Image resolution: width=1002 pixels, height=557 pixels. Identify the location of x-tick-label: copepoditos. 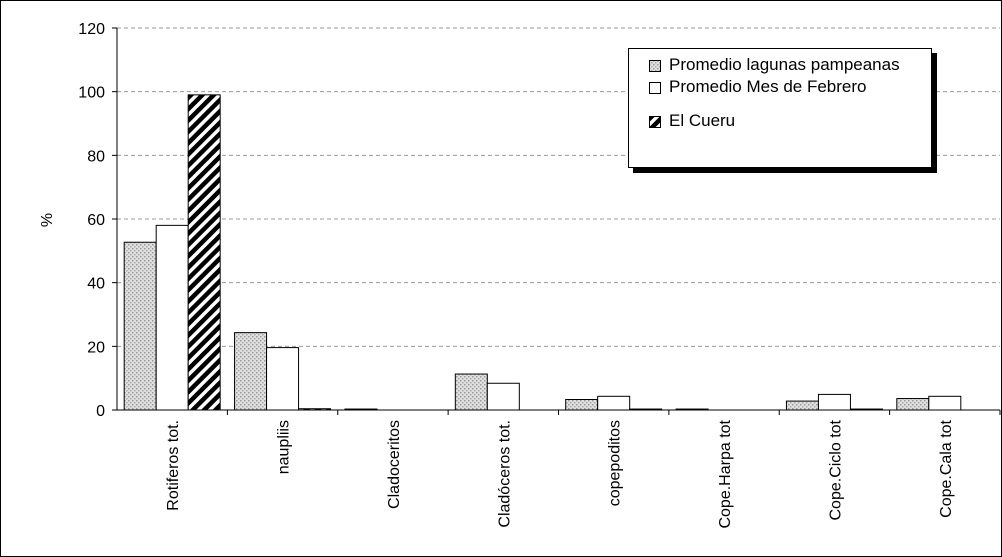
(615, 463).